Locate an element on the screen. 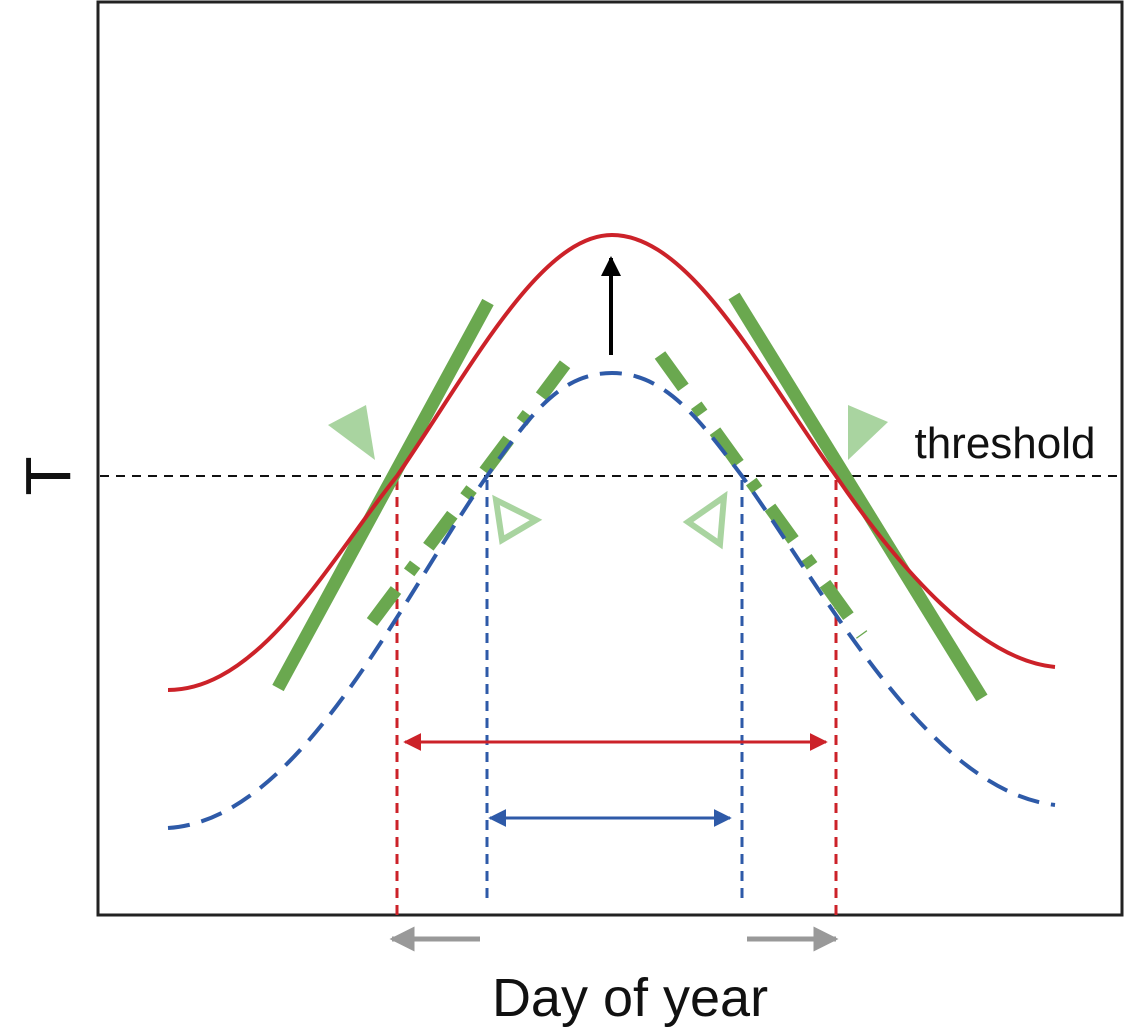  threshold-label: threshold is located at coordinates (1004, 443).